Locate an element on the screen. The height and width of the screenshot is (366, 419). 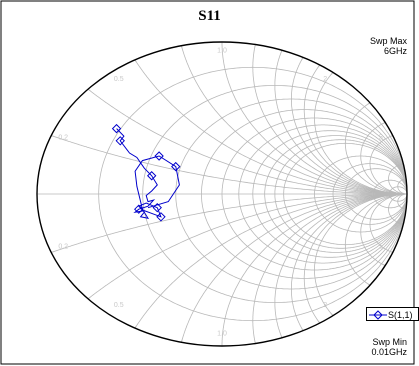
sweep-max-label: Swp Max 6GHz is located at coordinates (388, 46).